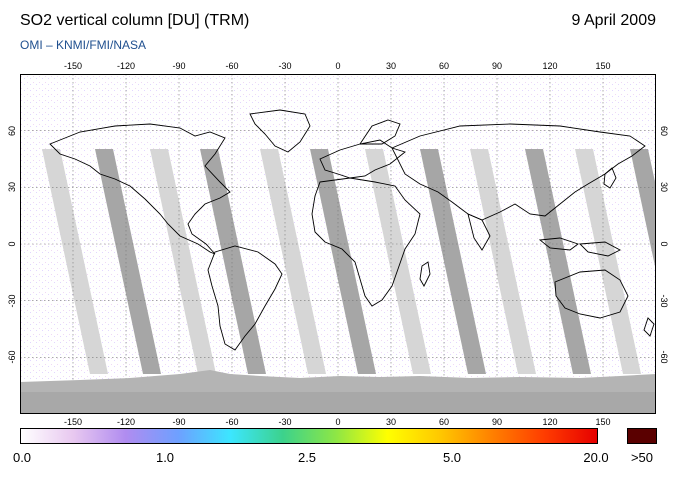 The image size is (676, 480). I want to click on top-lon-tick: 150, so click(603, 66).